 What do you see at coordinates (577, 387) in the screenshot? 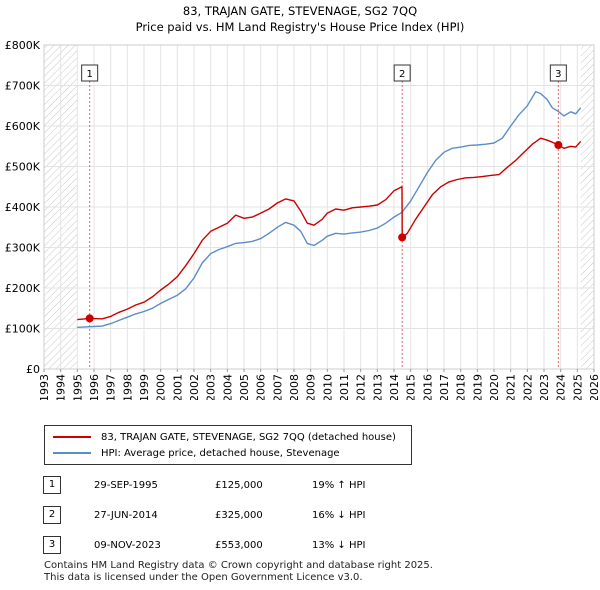
I see `x-tick-label: 2025` at bounding box center [577, 387].